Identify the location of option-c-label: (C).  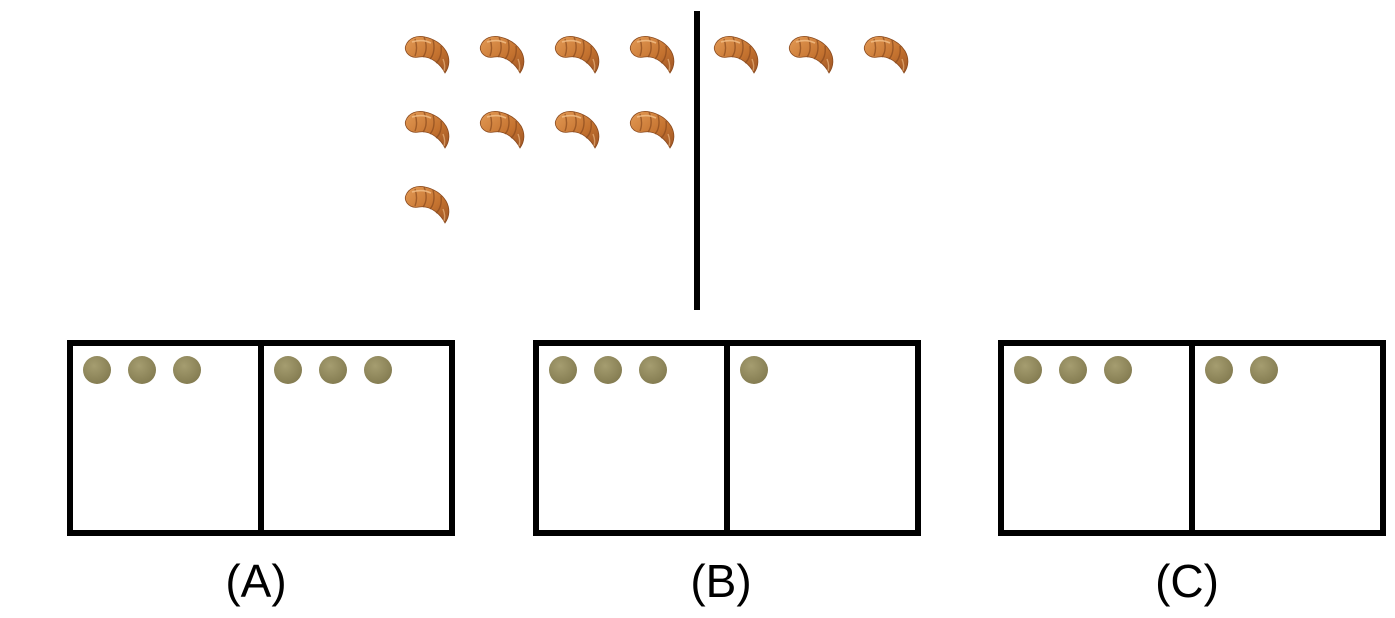
(1187, 581).